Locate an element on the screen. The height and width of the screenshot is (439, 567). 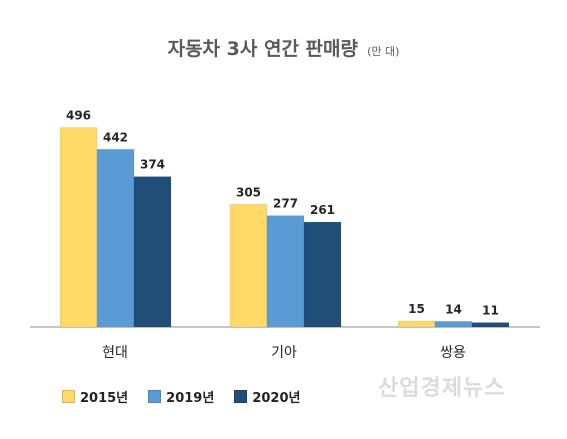
legend-item-2019: 2019년 is located at coordinates (181, 396).